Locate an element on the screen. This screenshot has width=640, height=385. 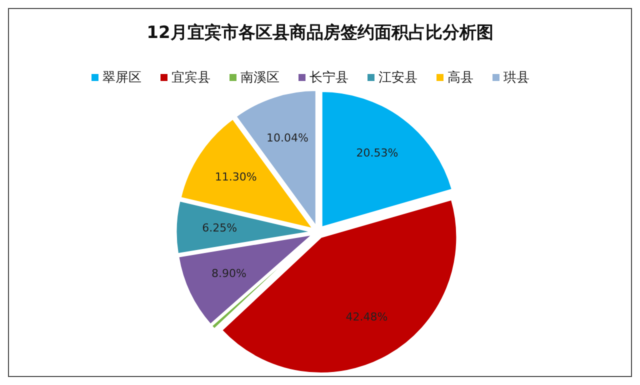
legend-label: 江安县 is located at coordinates (398, 78).